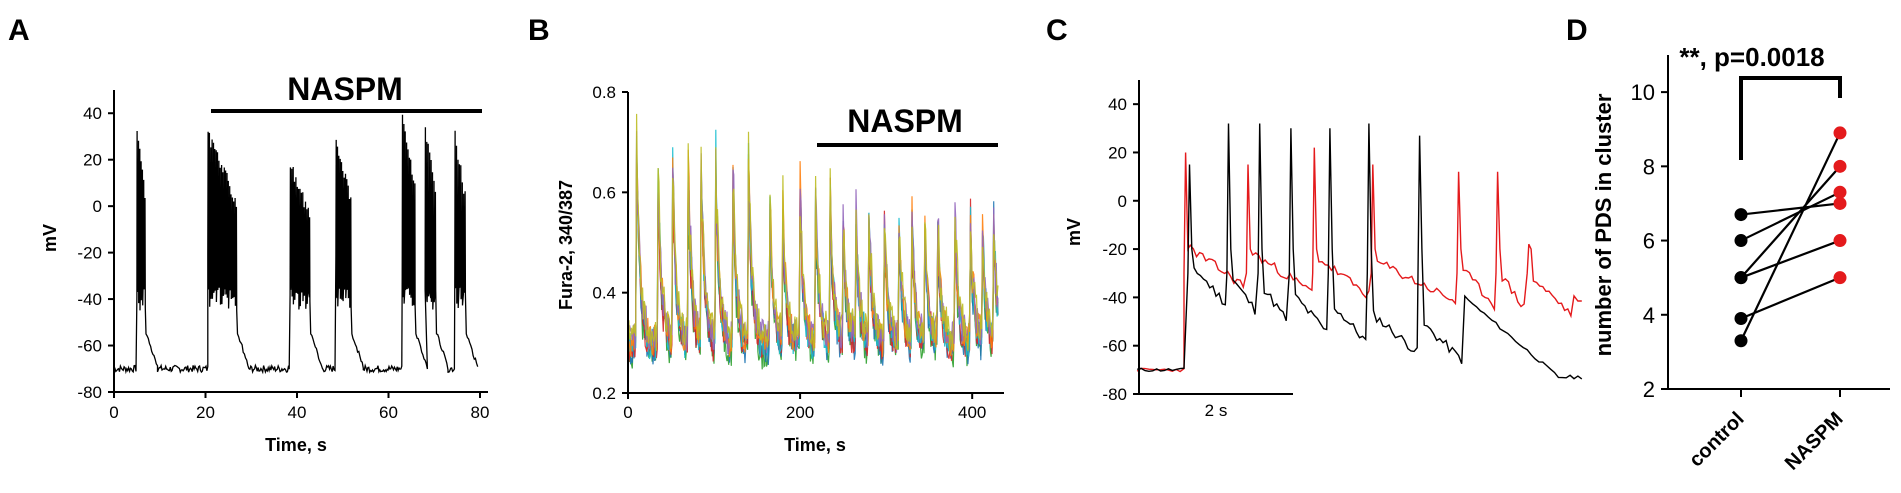 This screenshot has width=1901, height=493. I want to click on naspm-trace, so click(1359, 260).